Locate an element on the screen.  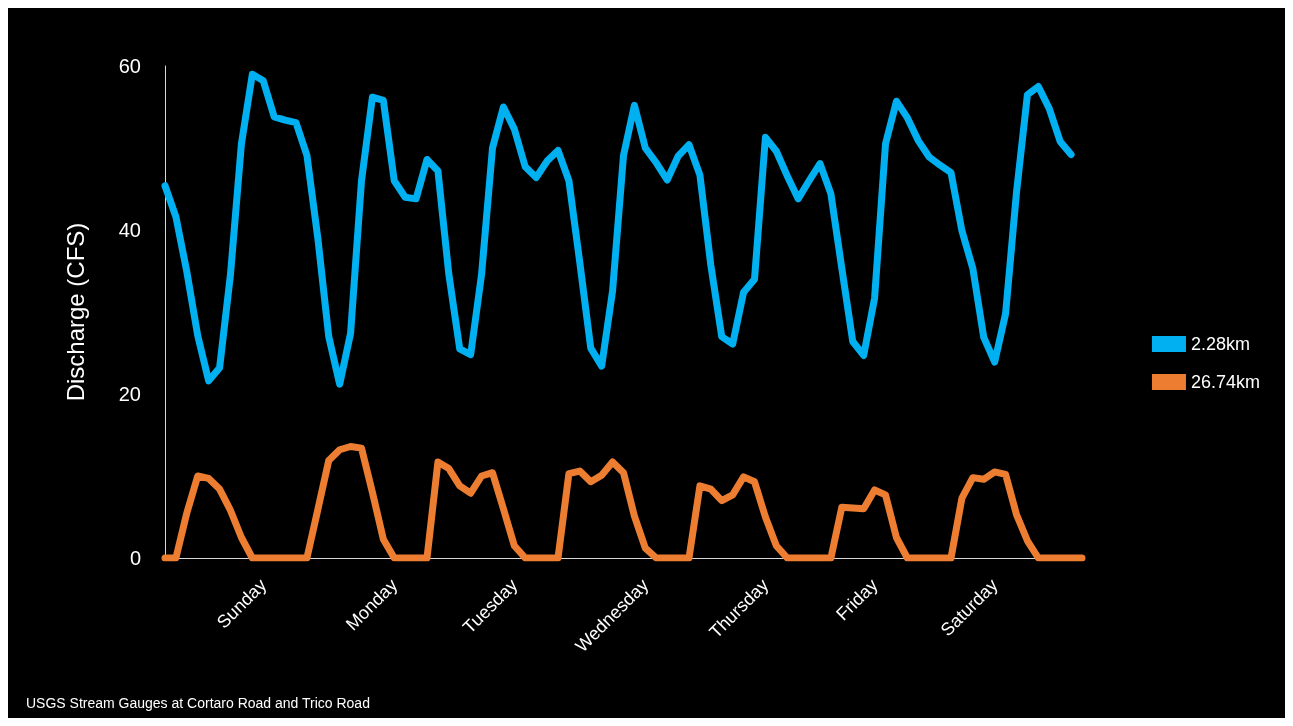
y-tick-label: 40 is located at coordinates (129, 230).